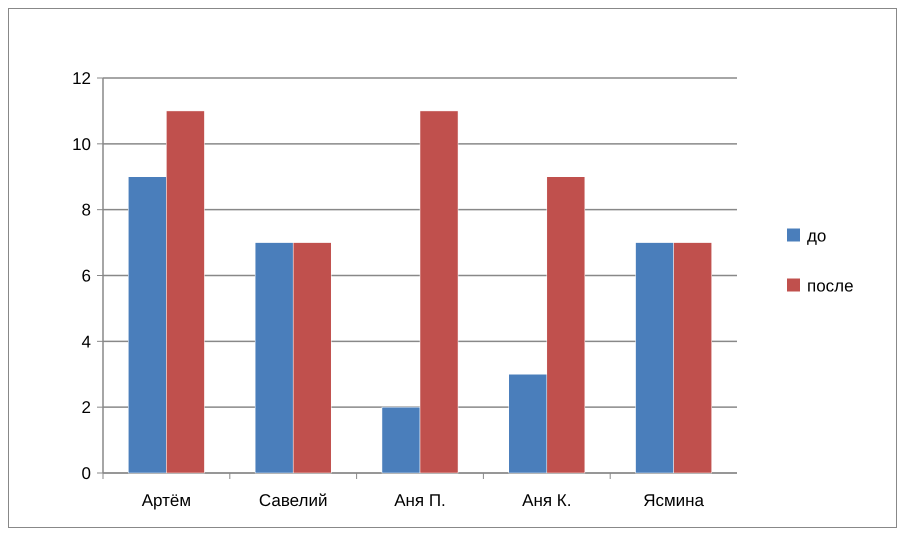  Describe the element at coordinates (547, 500) in the screenshot. I see `x-tick-label: Аня К.` at that location.